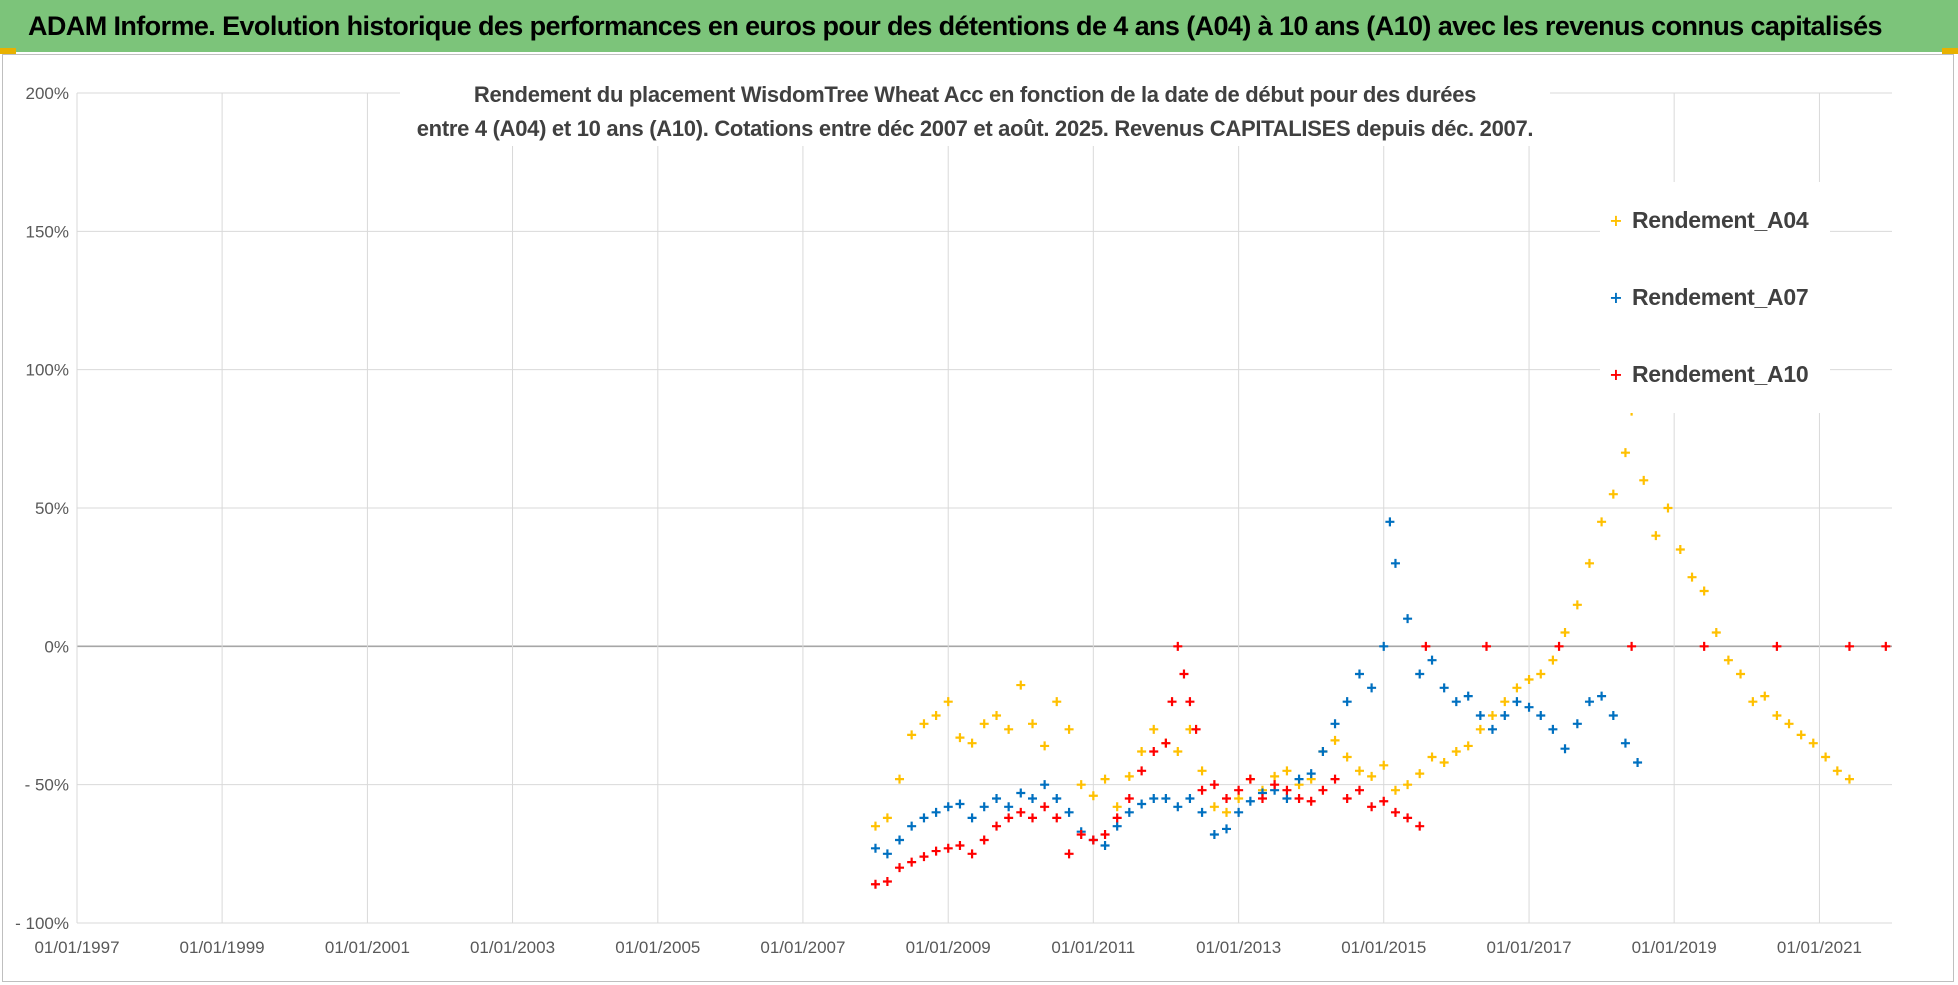 The image size is (1958, 985). I want to click on x-tick-label: 01/01/2007, so click(802, 947).